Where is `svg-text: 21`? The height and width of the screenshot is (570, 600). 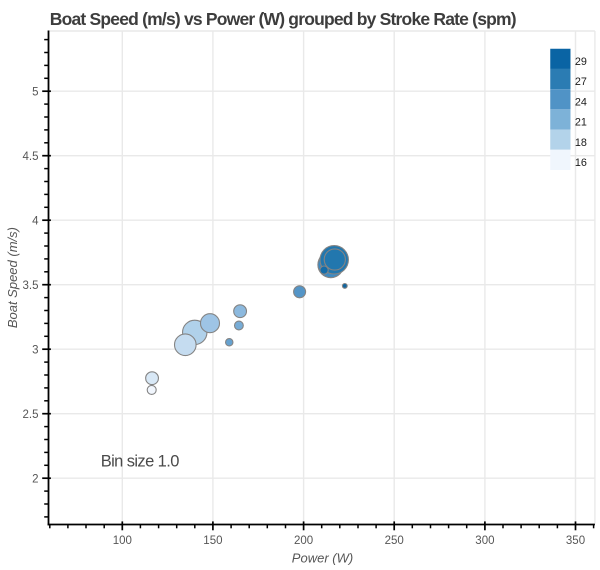 svg-text: 21 is located at coordinates (581, 123).